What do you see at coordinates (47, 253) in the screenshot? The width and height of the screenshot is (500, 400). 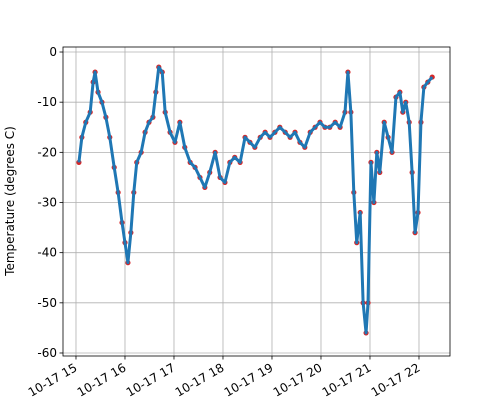 I see `y-tick-label: -40` at bounding box center [47, 253].